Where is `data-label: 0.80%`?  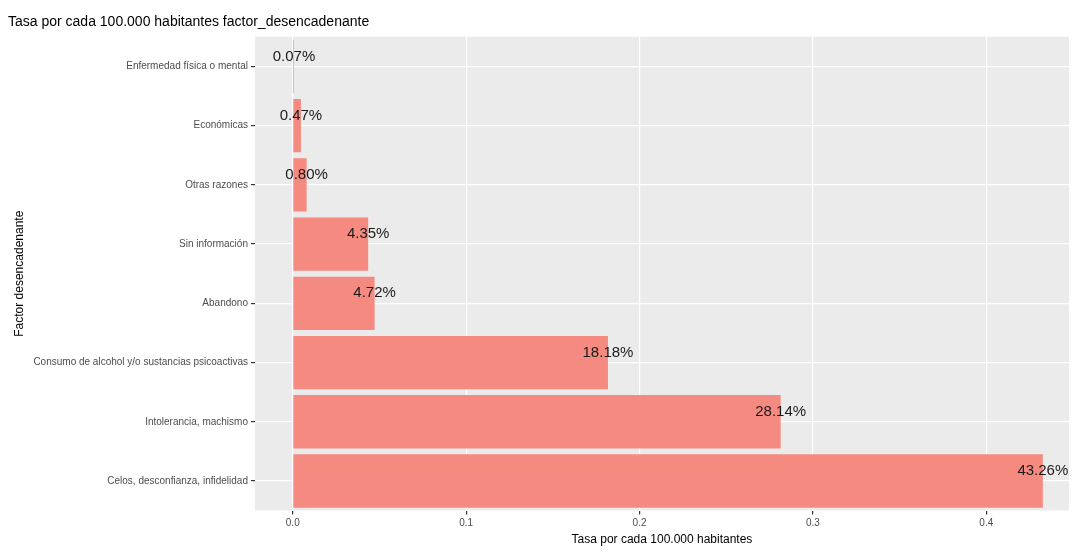 data-label: 0.80% is located at coordinates (306, 173).